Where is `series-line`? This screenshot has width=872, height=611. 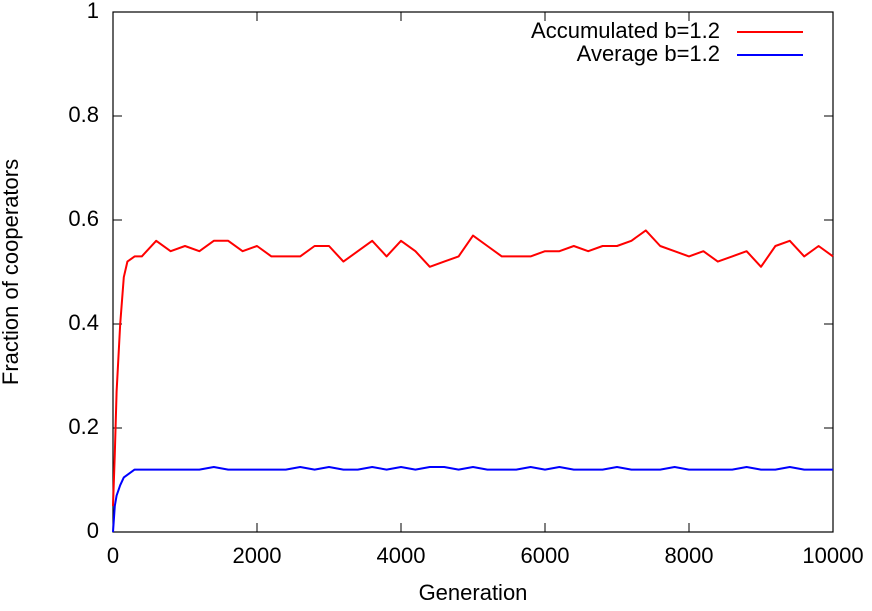
series-line is located at coordinates (472, 499).